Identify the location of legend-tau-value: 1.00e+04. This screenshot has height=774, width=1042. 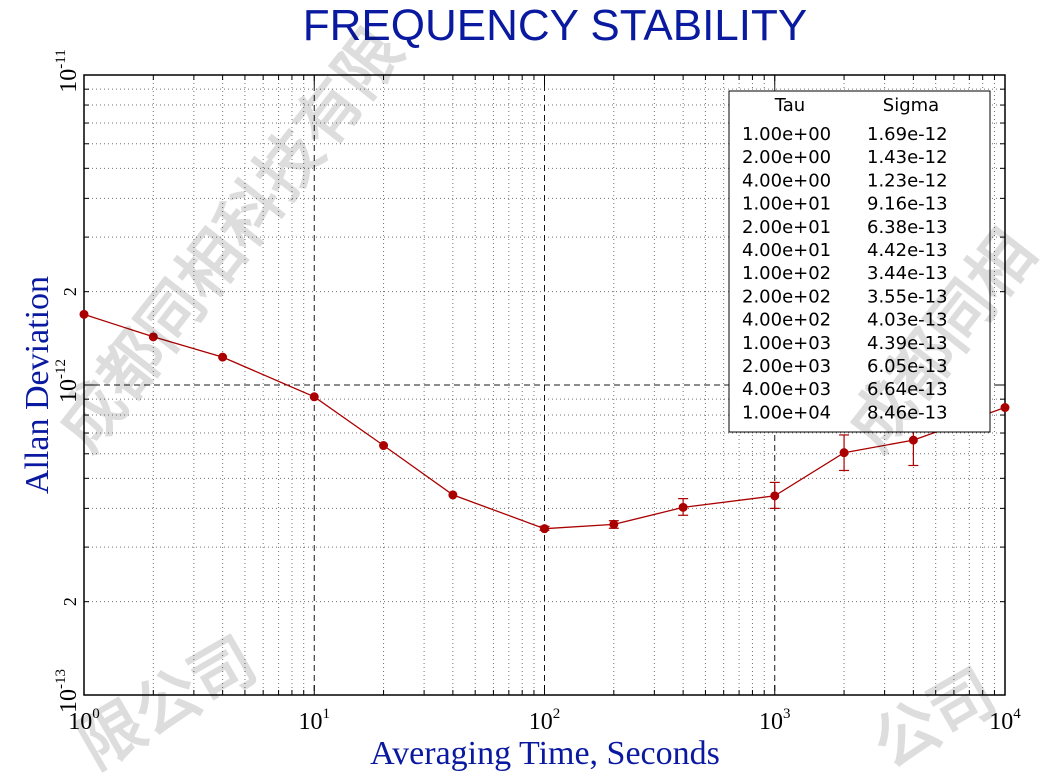
(786, 412).